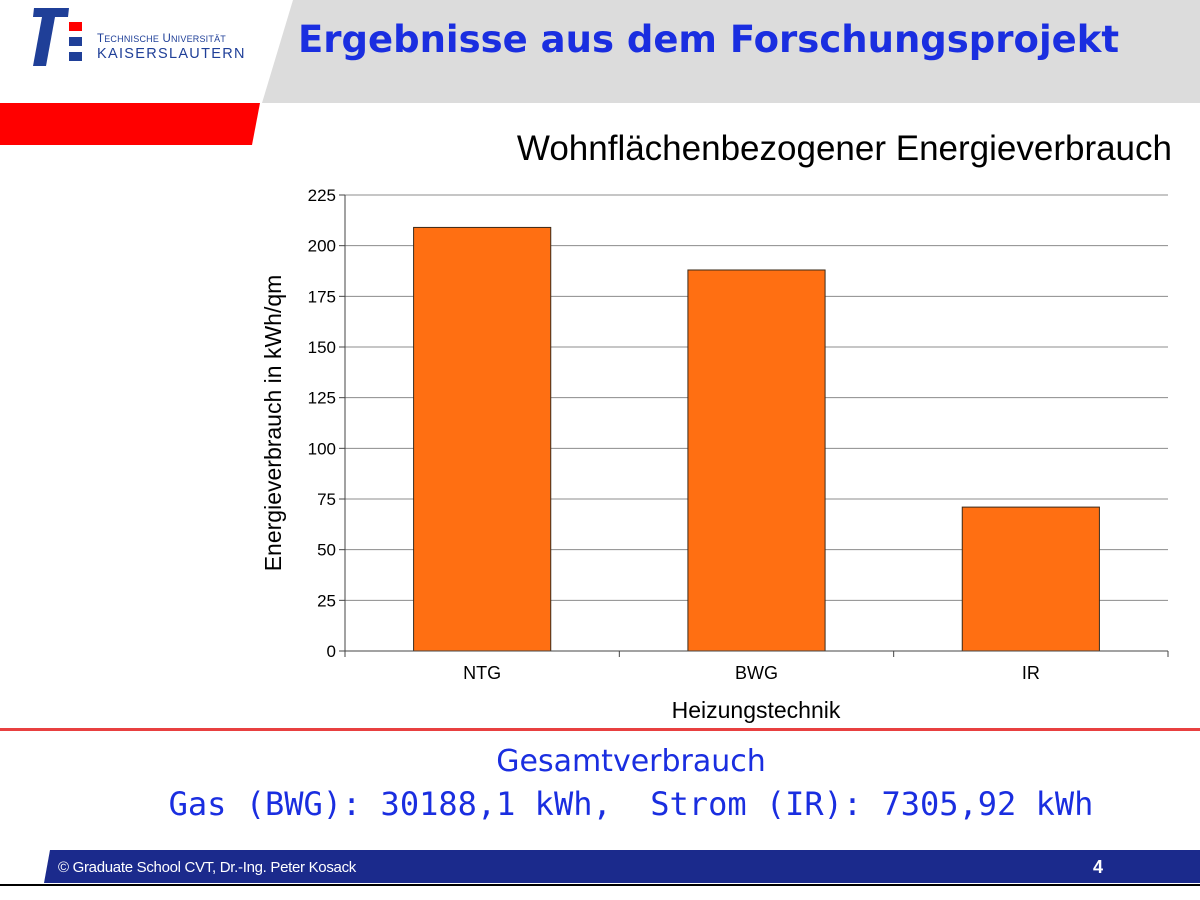 The height and width of the screenshot is (900, 1200). I want to click on y-tick-label: 25, so click(326, 600).